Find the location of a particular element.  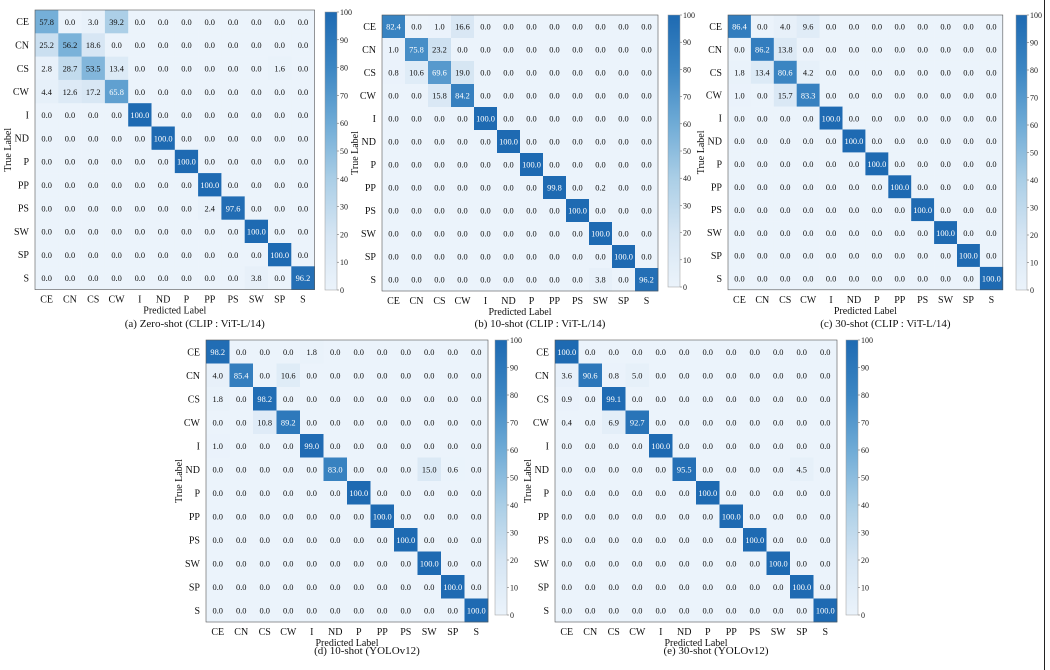

x-tick-label: ND is located at coordinates (508, 301).